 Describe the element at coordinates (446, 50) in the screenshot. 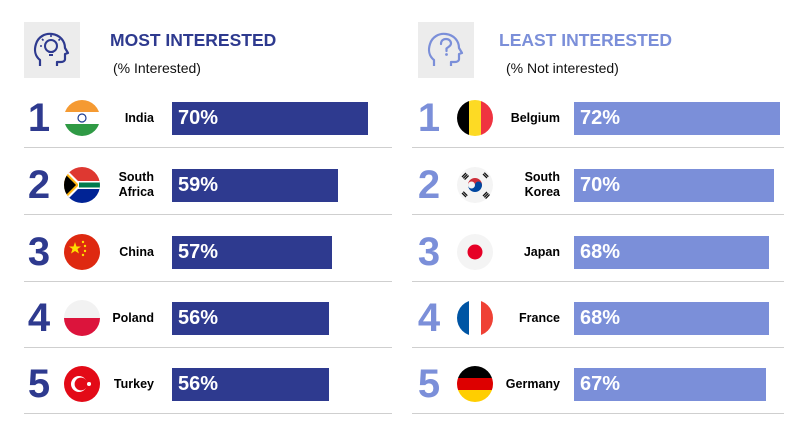

I see `head-question-icon` at that location.